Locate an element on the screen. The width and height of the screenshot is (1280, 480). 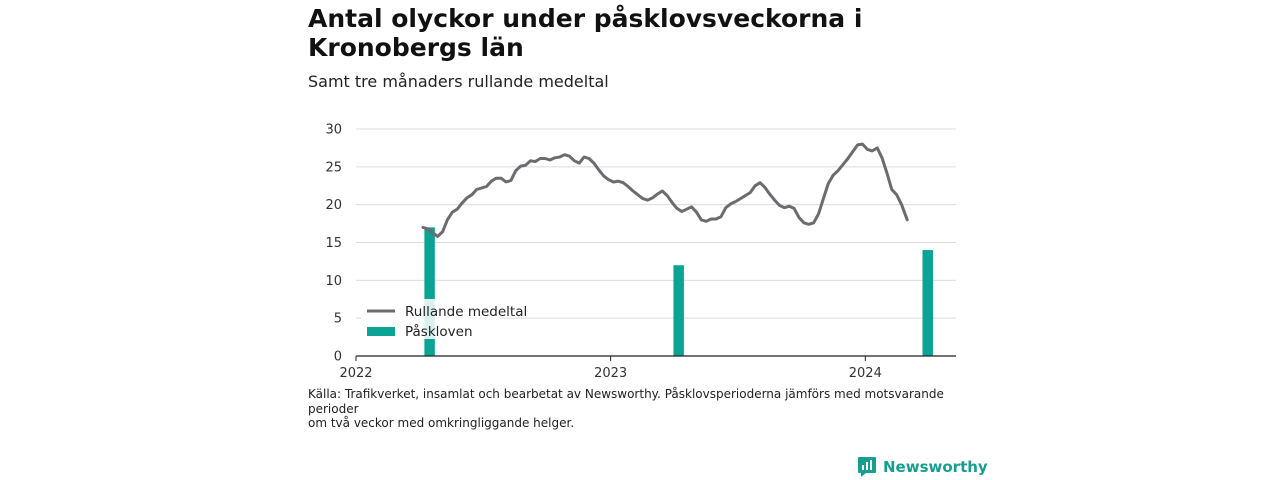
brand-name: Newsworthy is located at coordinates (935, 467).